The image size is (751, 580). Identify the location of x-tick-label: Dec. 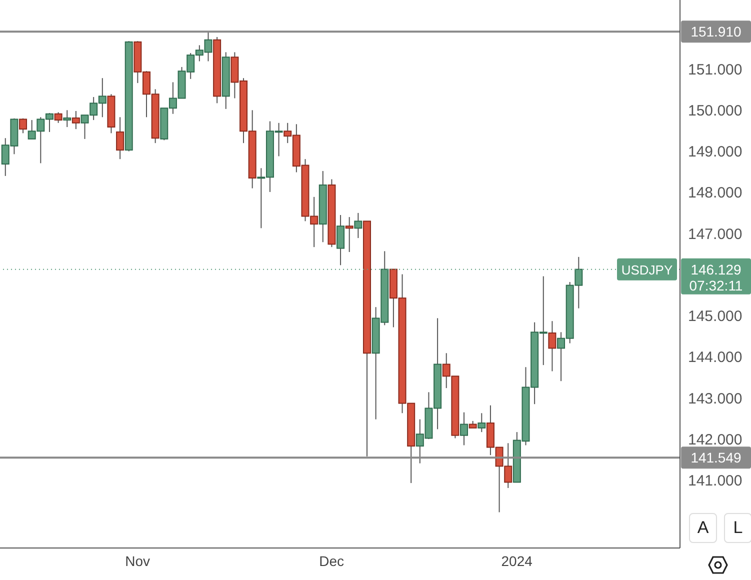
(331, 560).